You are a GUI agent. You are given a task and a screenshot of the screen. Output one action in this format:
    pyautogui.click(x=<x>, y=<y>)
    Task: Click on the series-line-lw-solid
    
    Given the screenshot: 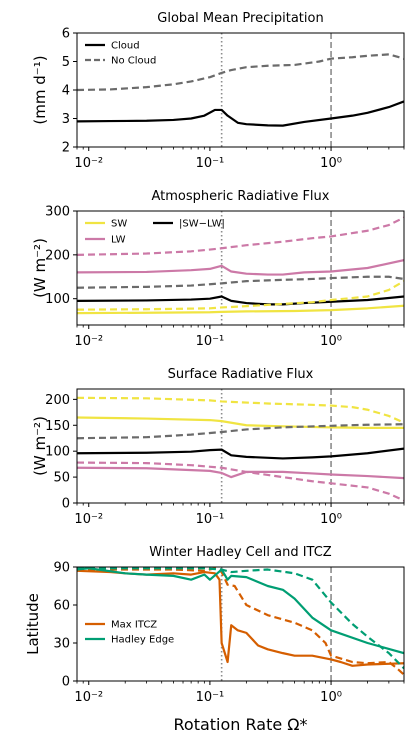 What is the action you would take?
    pyautogui.click(x=240, y=267)
    